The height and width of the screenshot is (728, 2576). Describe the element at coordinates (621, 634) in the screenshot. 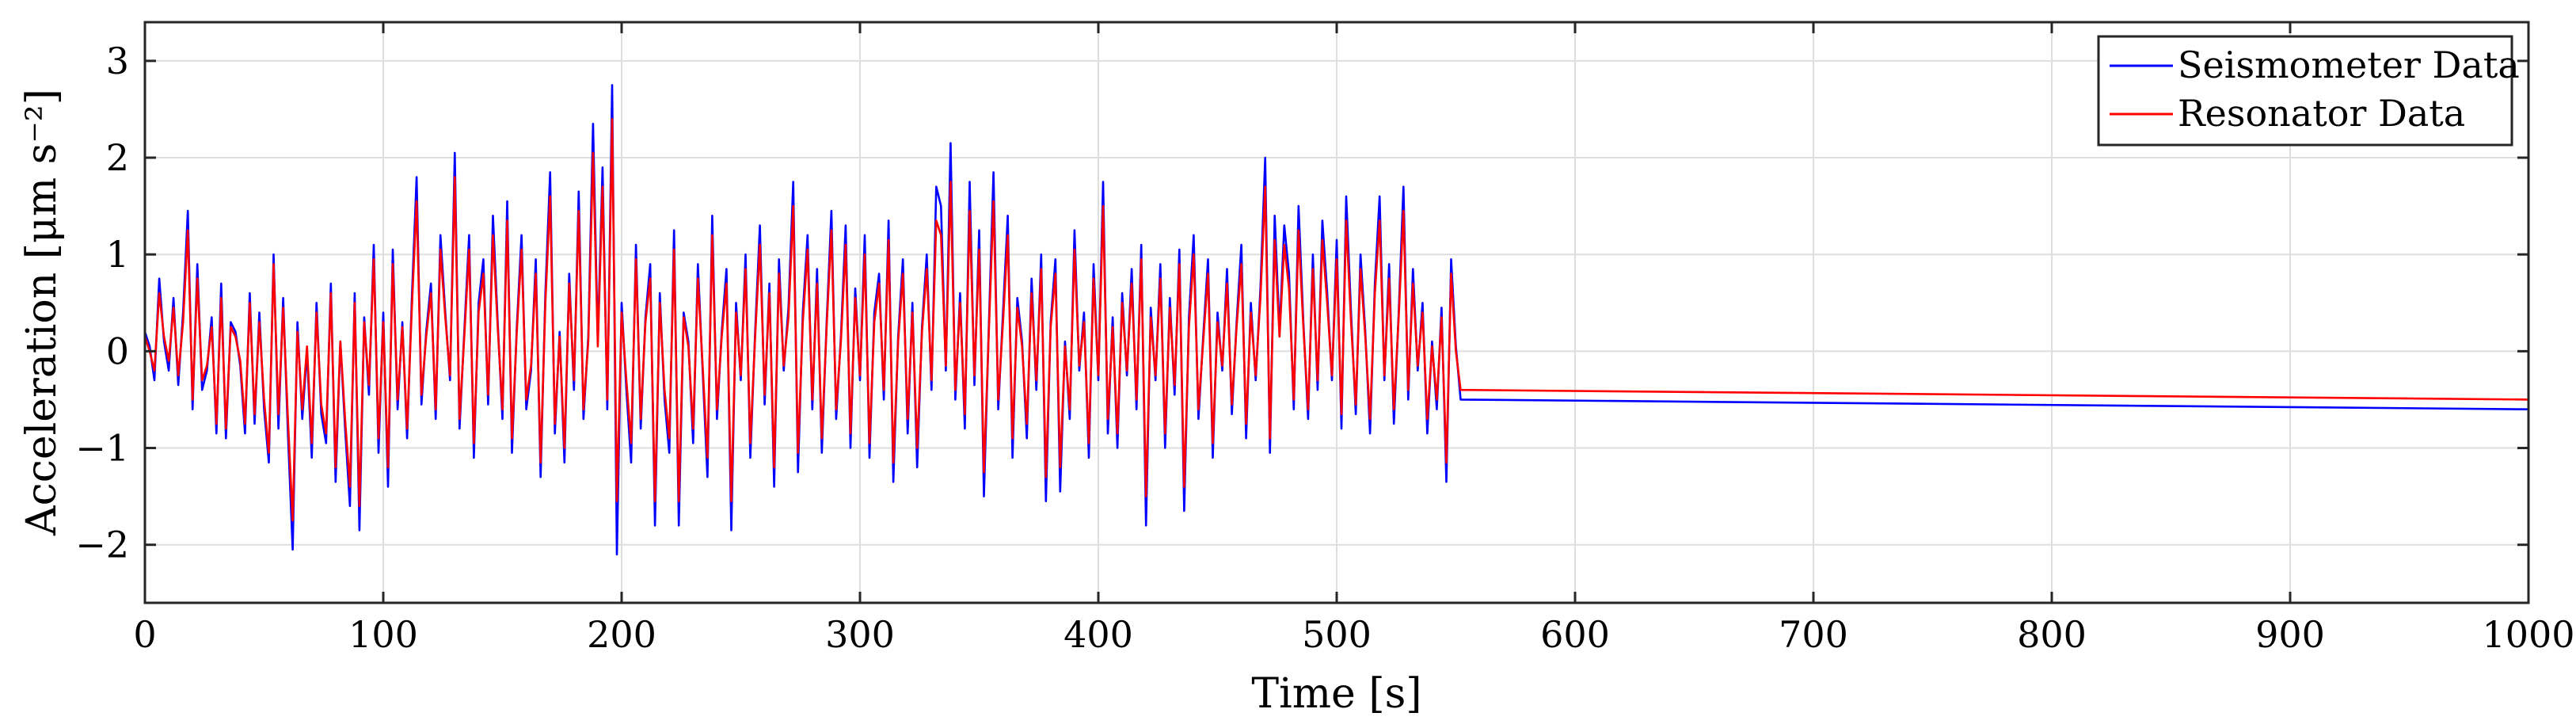

I see `x-tick-label: 200` at that location.